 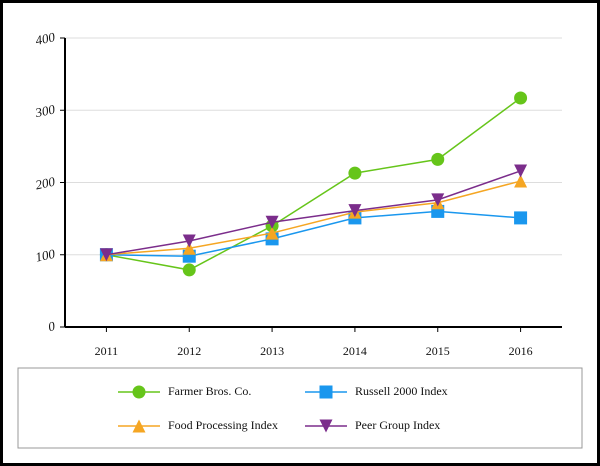 What do you see at coordinates (272, 351) in the screenshot?
I see `x-tick-label: 2013` at bounding box center [272, 351].